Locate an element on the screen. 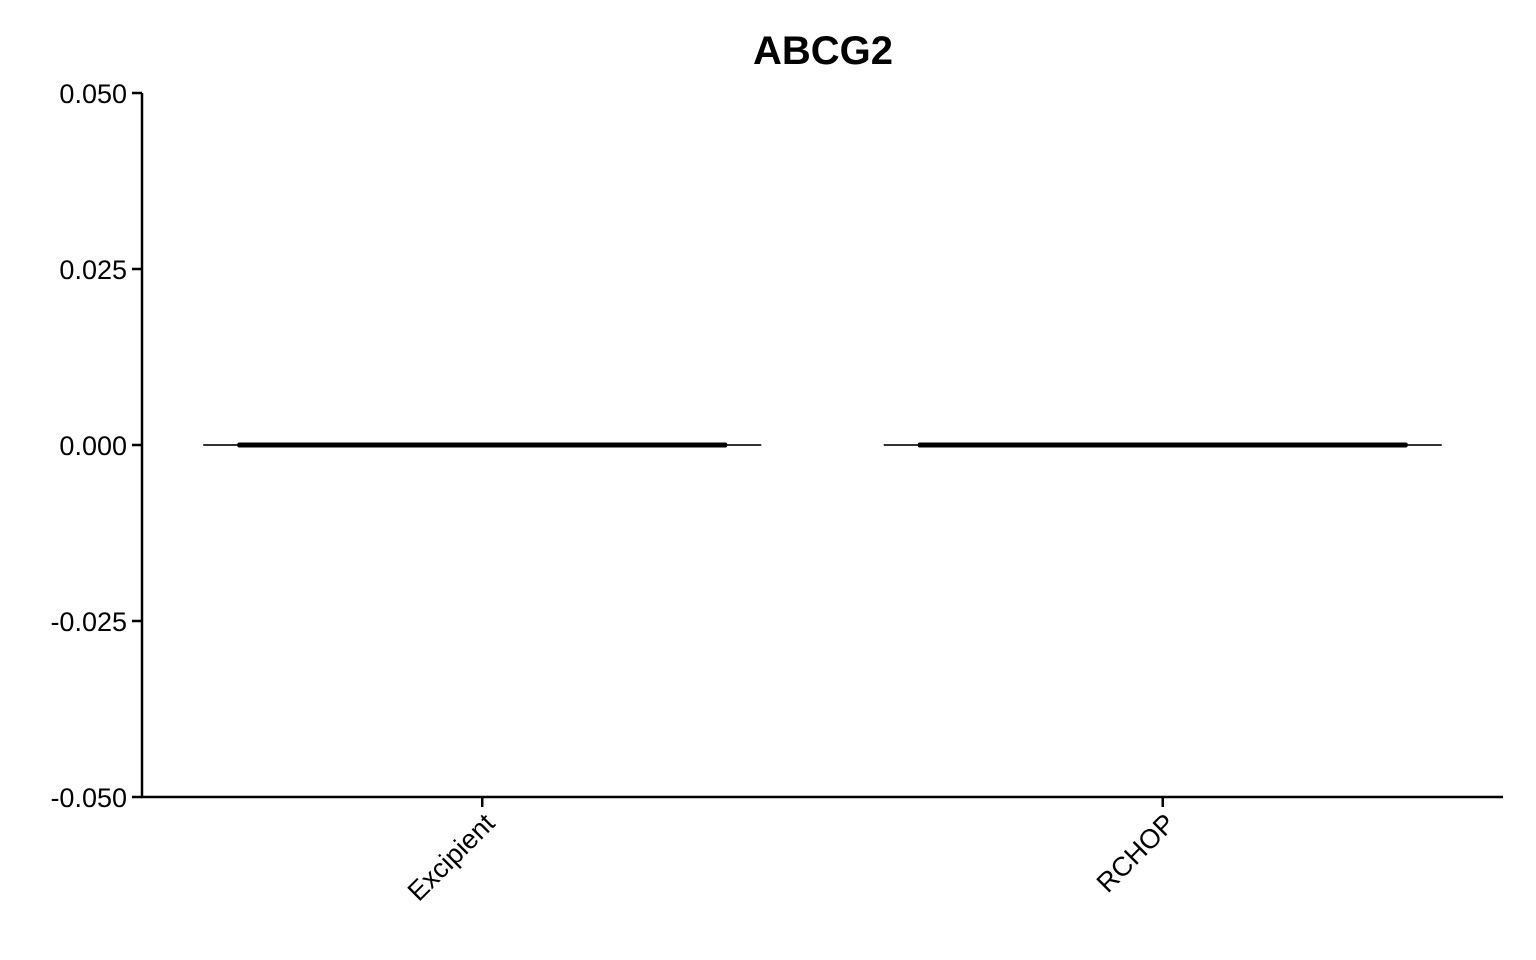 This screenshot has width=1536, height=960. y-tick-label: 0.050 is located at coordinates (93, 94).